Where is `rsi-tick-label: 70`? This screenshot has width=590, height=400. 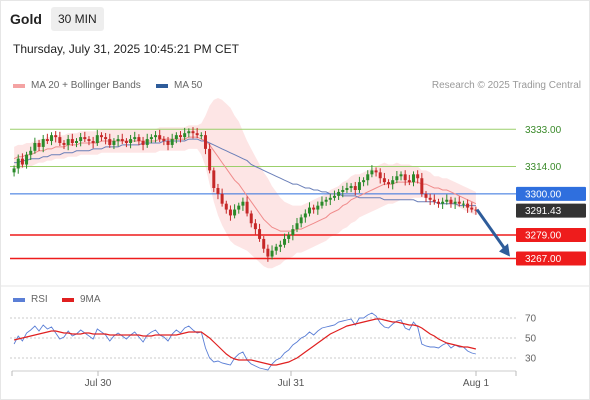
rsi-tick-label: 70 is located at coordinates (531, 319).